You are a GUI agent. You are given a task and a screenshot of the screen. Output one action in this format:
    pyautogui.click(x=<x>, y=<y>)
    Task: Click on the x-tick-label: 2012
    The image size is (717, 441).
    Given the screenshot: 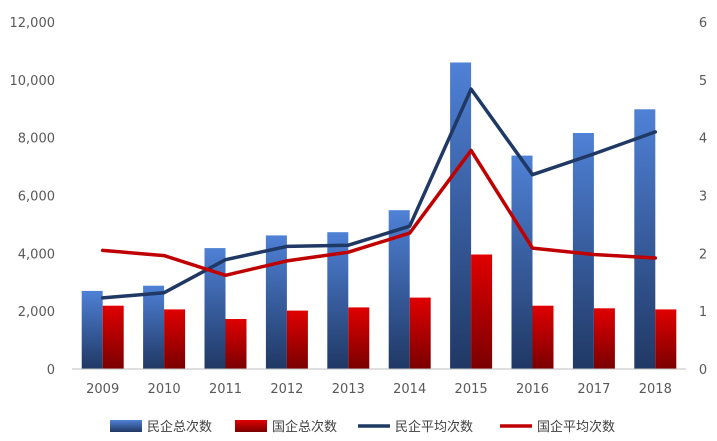 What is the action you would take?
    pyautogui.click(x=286, y=389)
    